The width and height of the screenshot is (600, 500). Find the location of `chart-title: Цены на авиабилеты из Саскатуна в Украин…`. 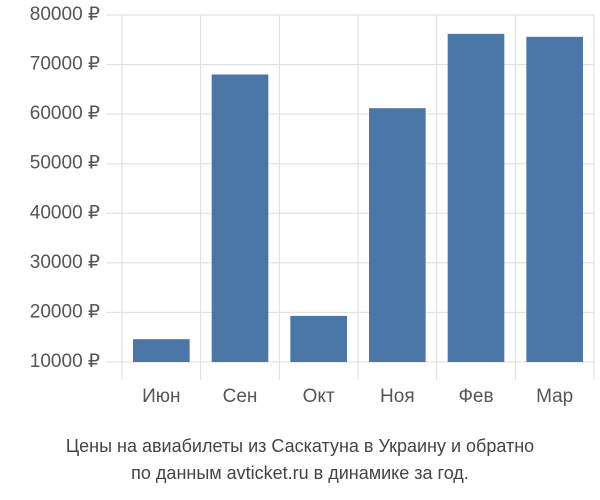

chart-title: Цены на авиабилеты из Саскатуна в Украин… is located at coordinates (300, 446).